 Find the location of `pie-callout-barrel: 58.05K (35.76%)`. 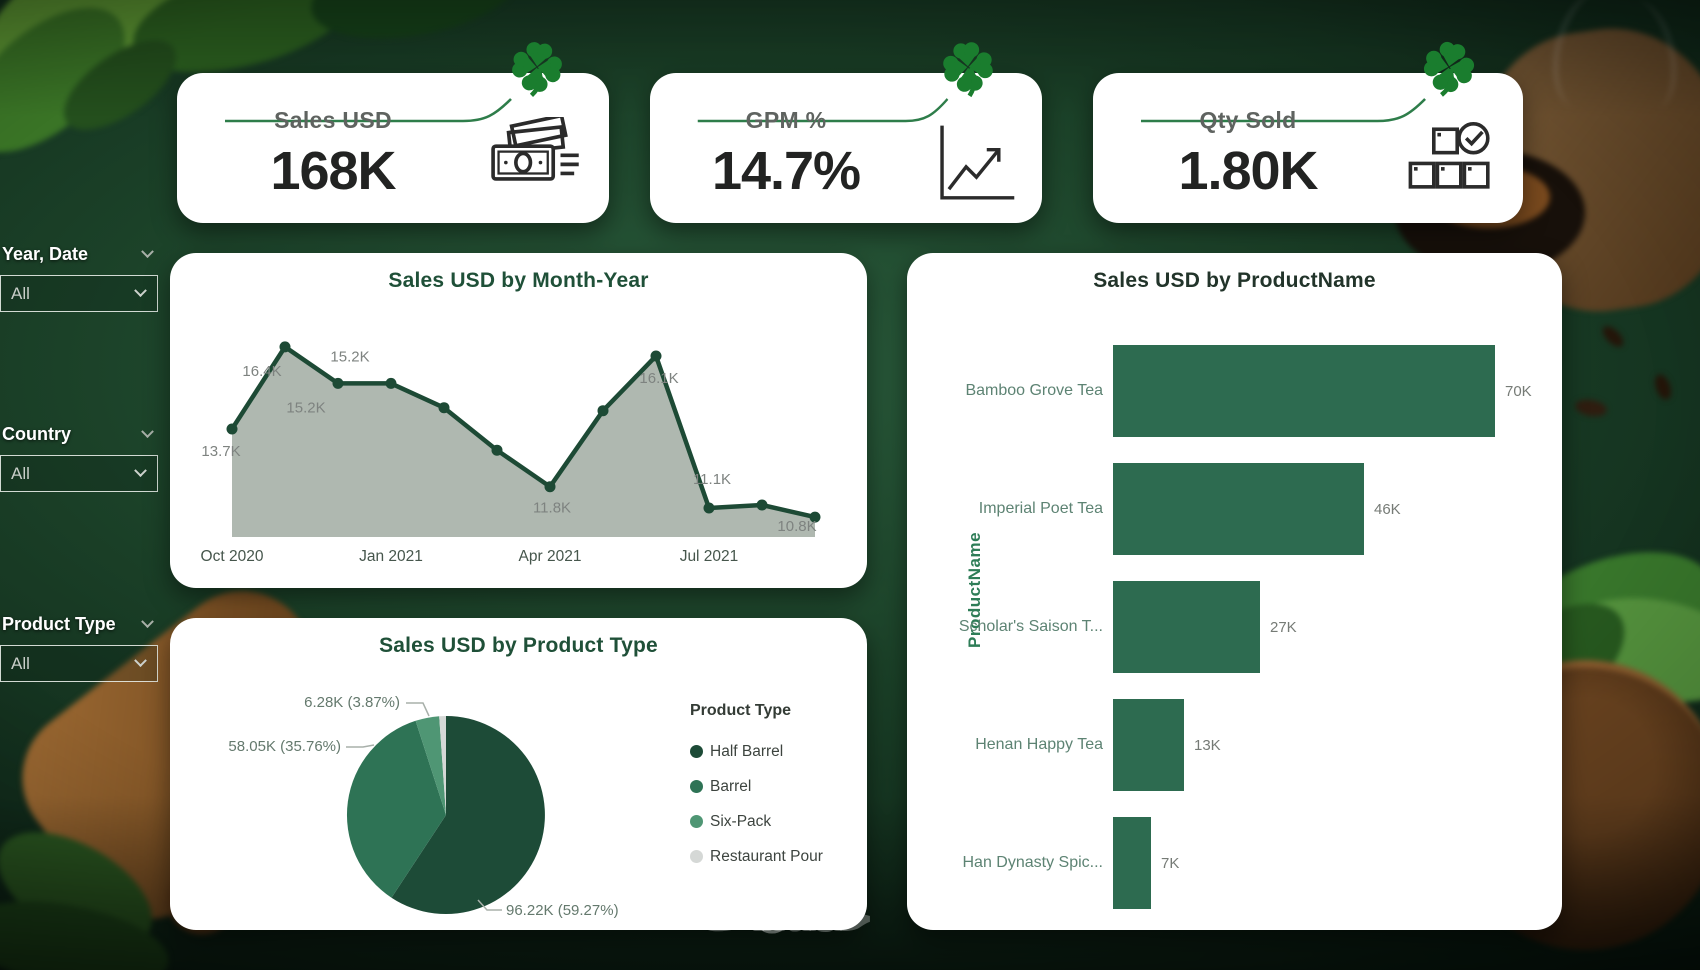

pie-callout-barrel: 58.05K (35.76%) is located at coordinates (284, 746).